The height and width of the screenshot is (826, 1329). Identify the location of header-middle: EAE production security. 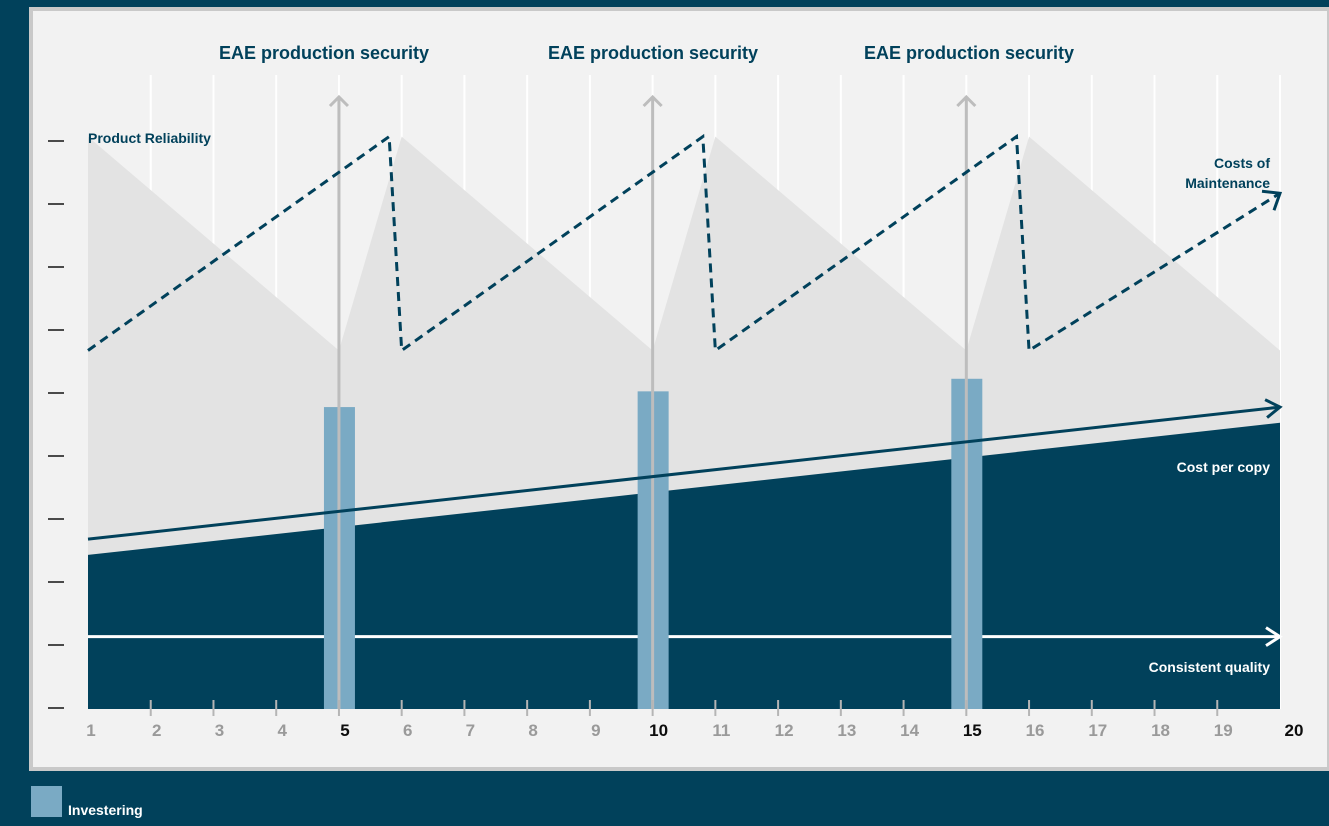
(653, 53).